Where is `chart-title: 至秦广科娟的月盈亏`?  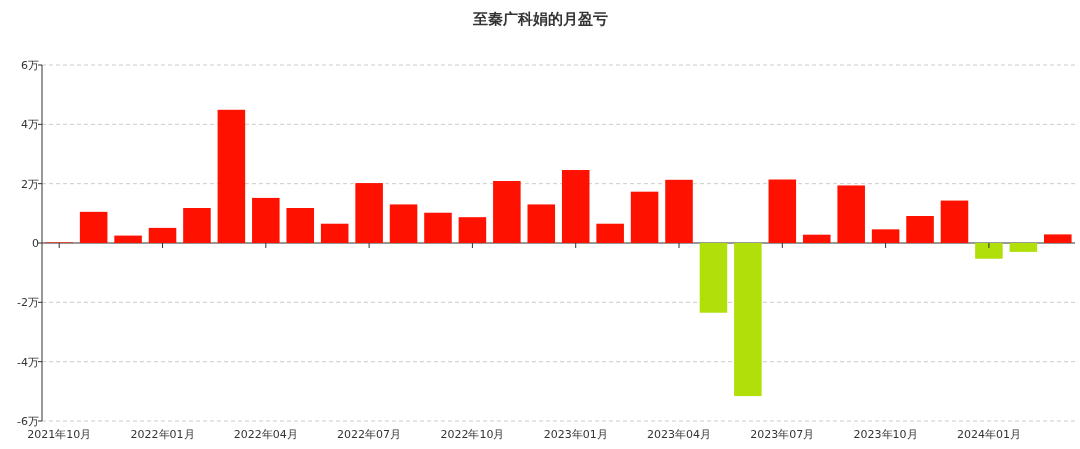
chart-title: 至秦广科娟的月盈亏 is located at coordinates (539, 19).